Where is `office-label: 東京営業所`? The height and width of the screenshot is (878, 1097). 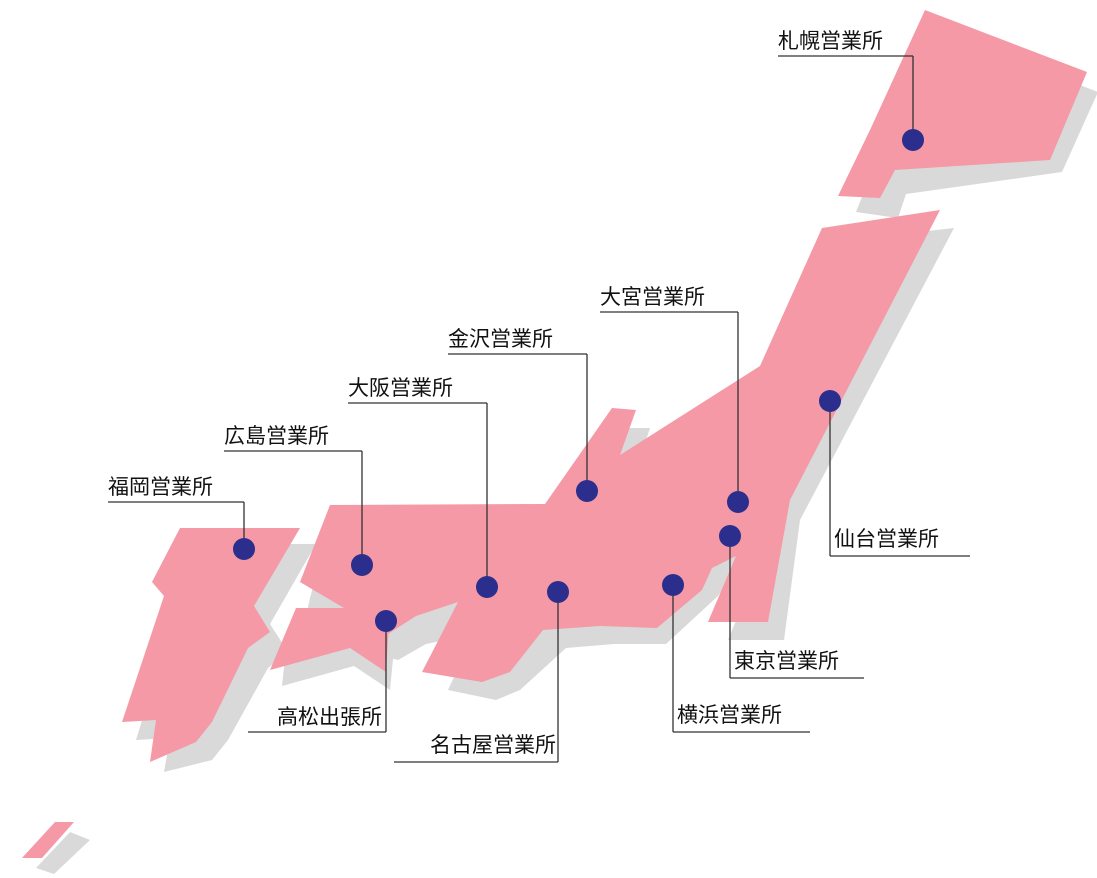 office-label: 東京営業所 is located at coordinates (786, 661).